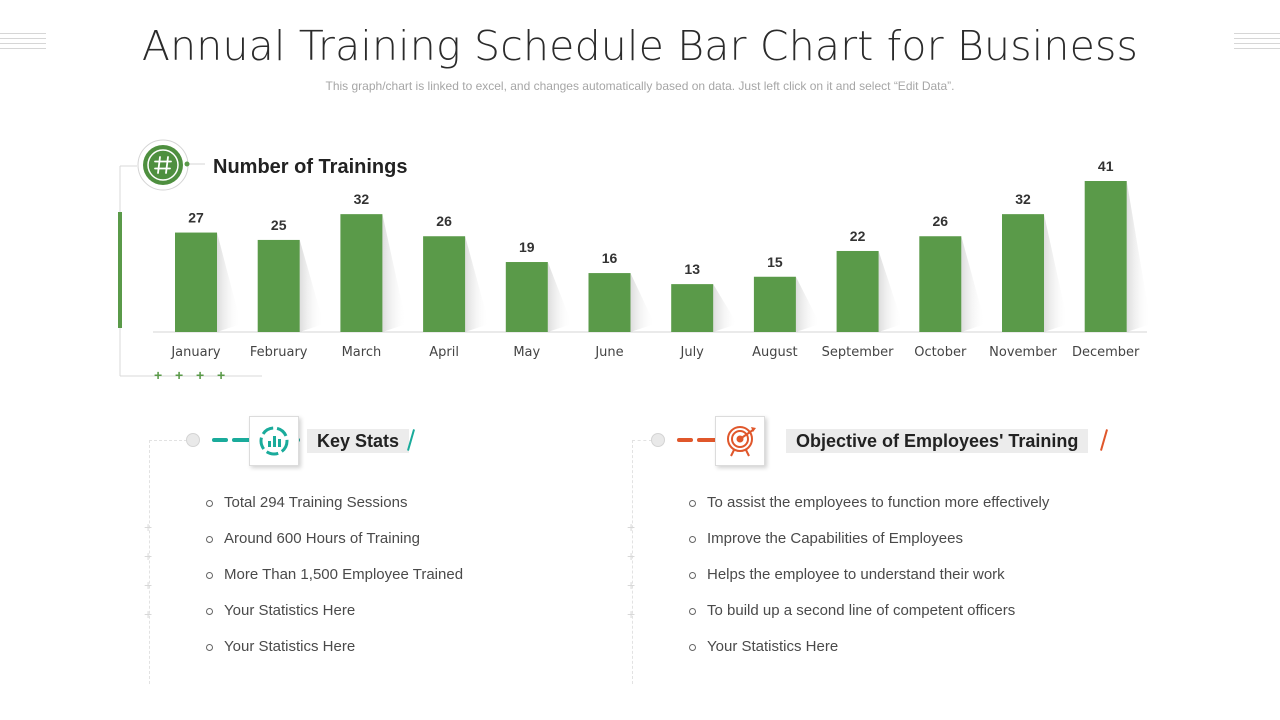 The width and height of the screenshot is (1280, 720). Describe the element at coordinates (869, 548) in the screenshot. I see `list-item: Improve the Capabilities of Employees` at that location.